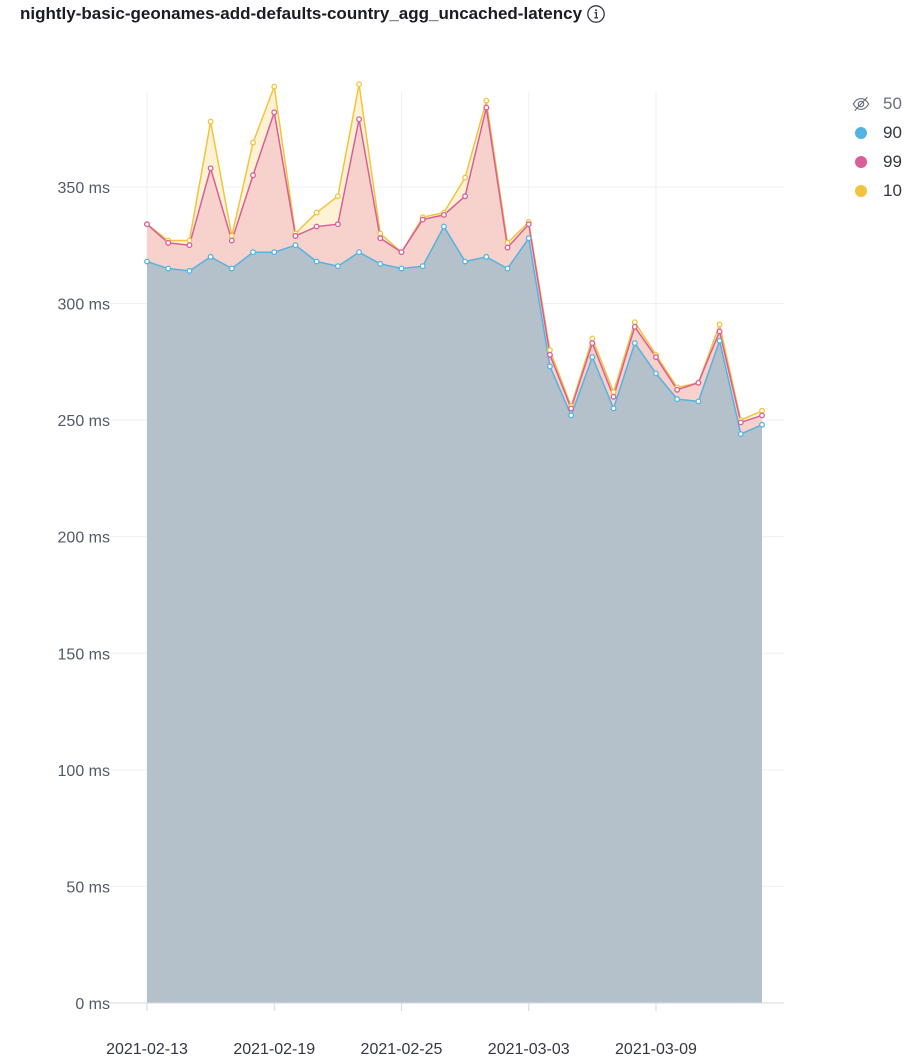  I want to click on y-tick-label: 350 ms, so click(84, 188).